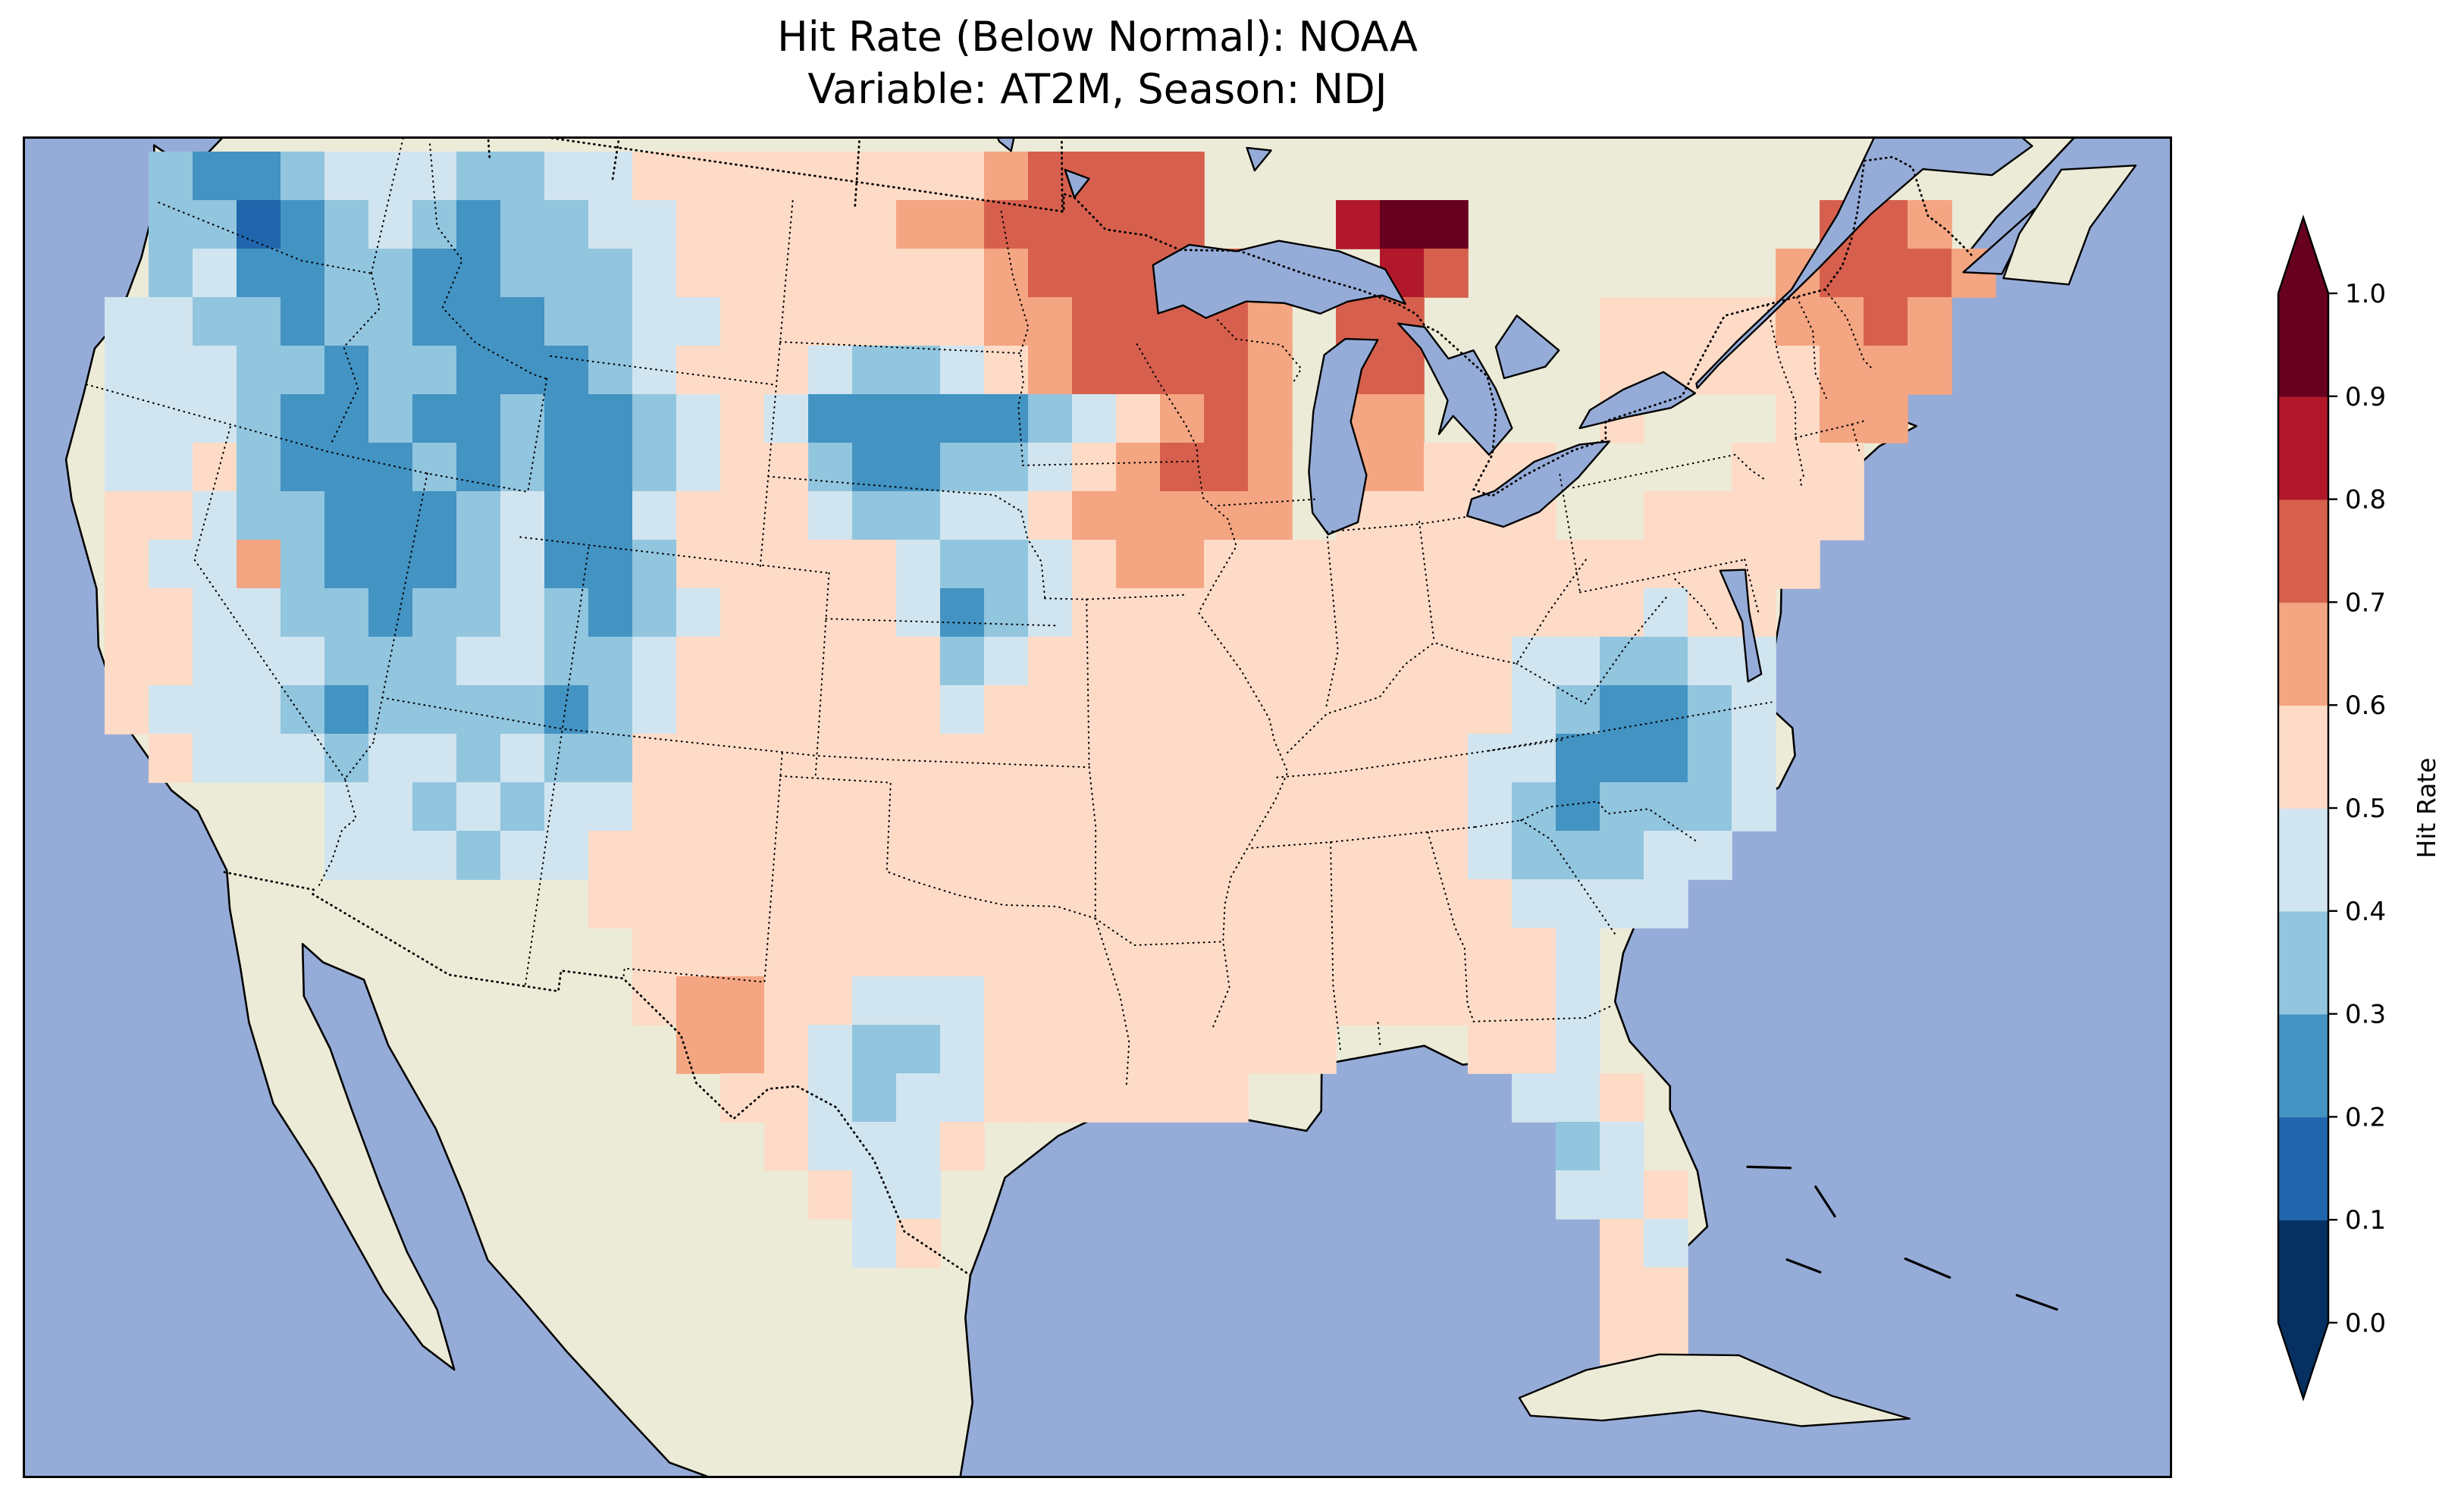 This screenshot has height=1494, width=2464. I want to click on colorbar-tick-label-0.3: 0.3, so click(2365, 1015).